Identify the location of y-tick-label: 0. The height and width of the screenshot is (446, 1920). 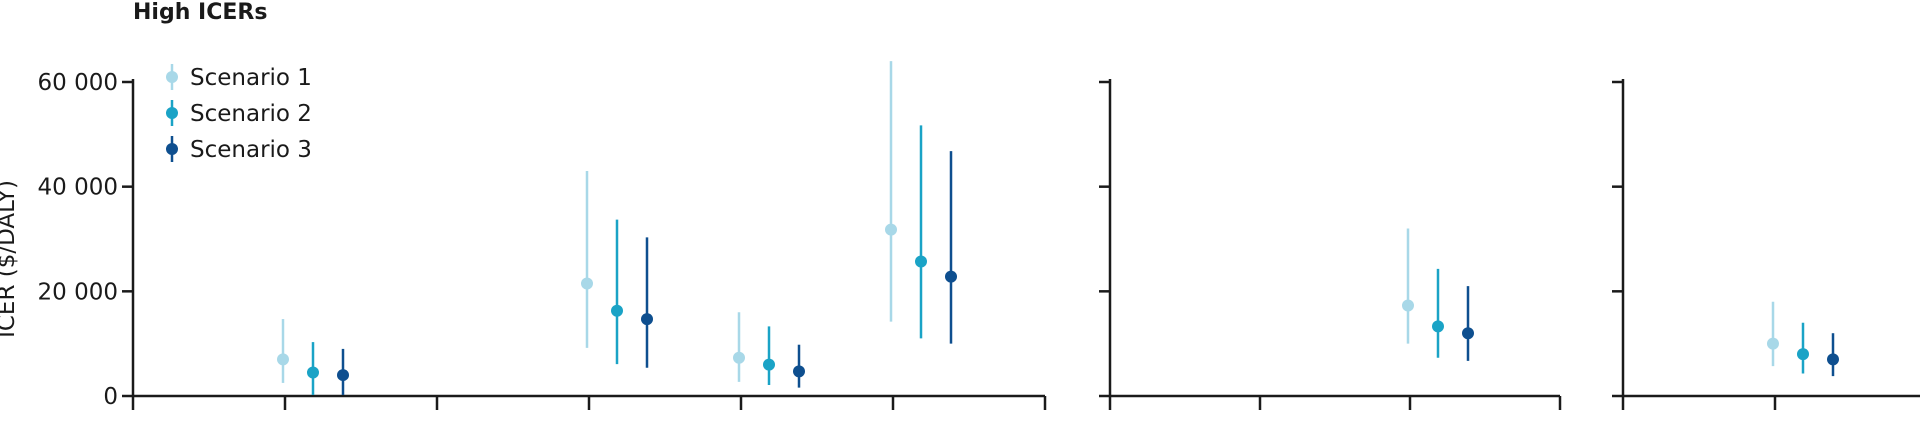
(110, 397).